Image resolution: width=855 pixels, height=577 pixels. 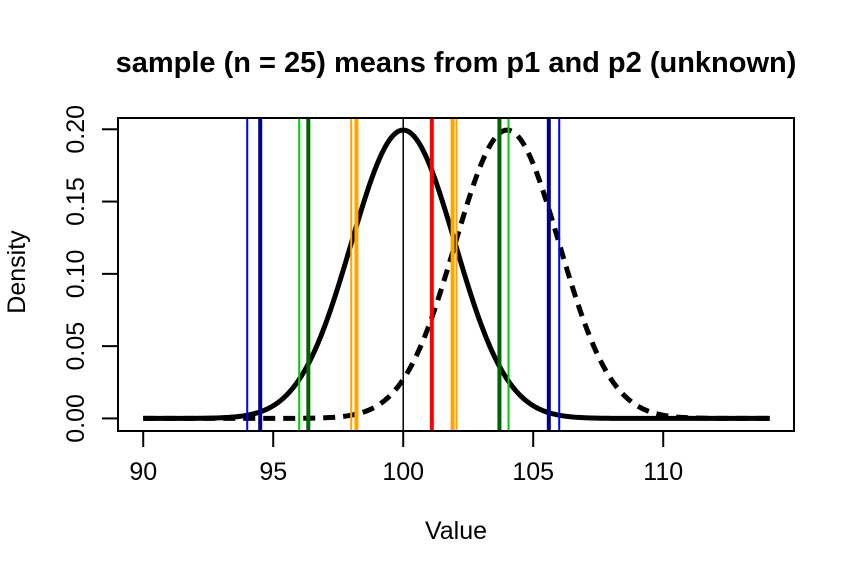 I want to click on y-tick-label-0.10: 0.10, so click(x=76, y=274).